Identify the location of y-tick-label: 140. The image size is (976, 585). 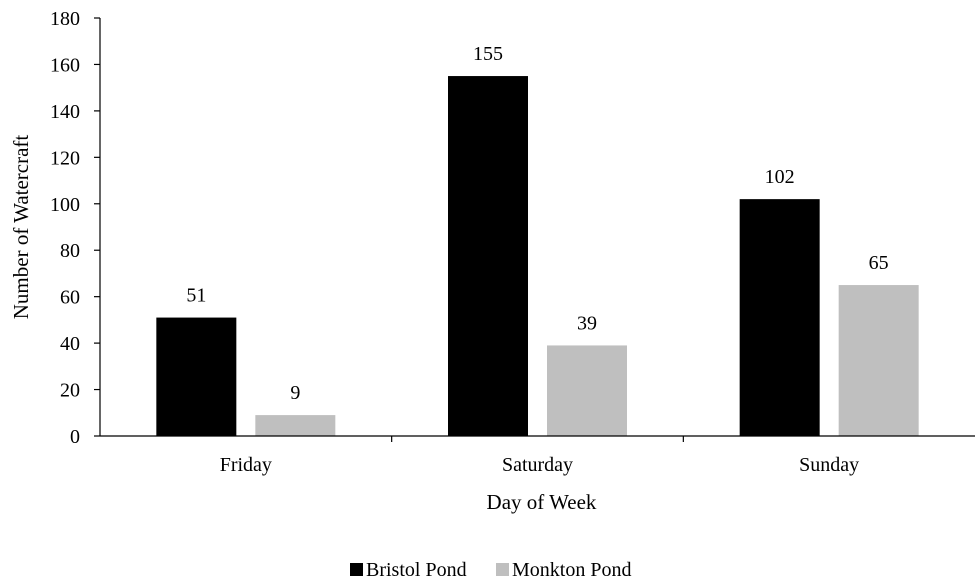
(65, 112).